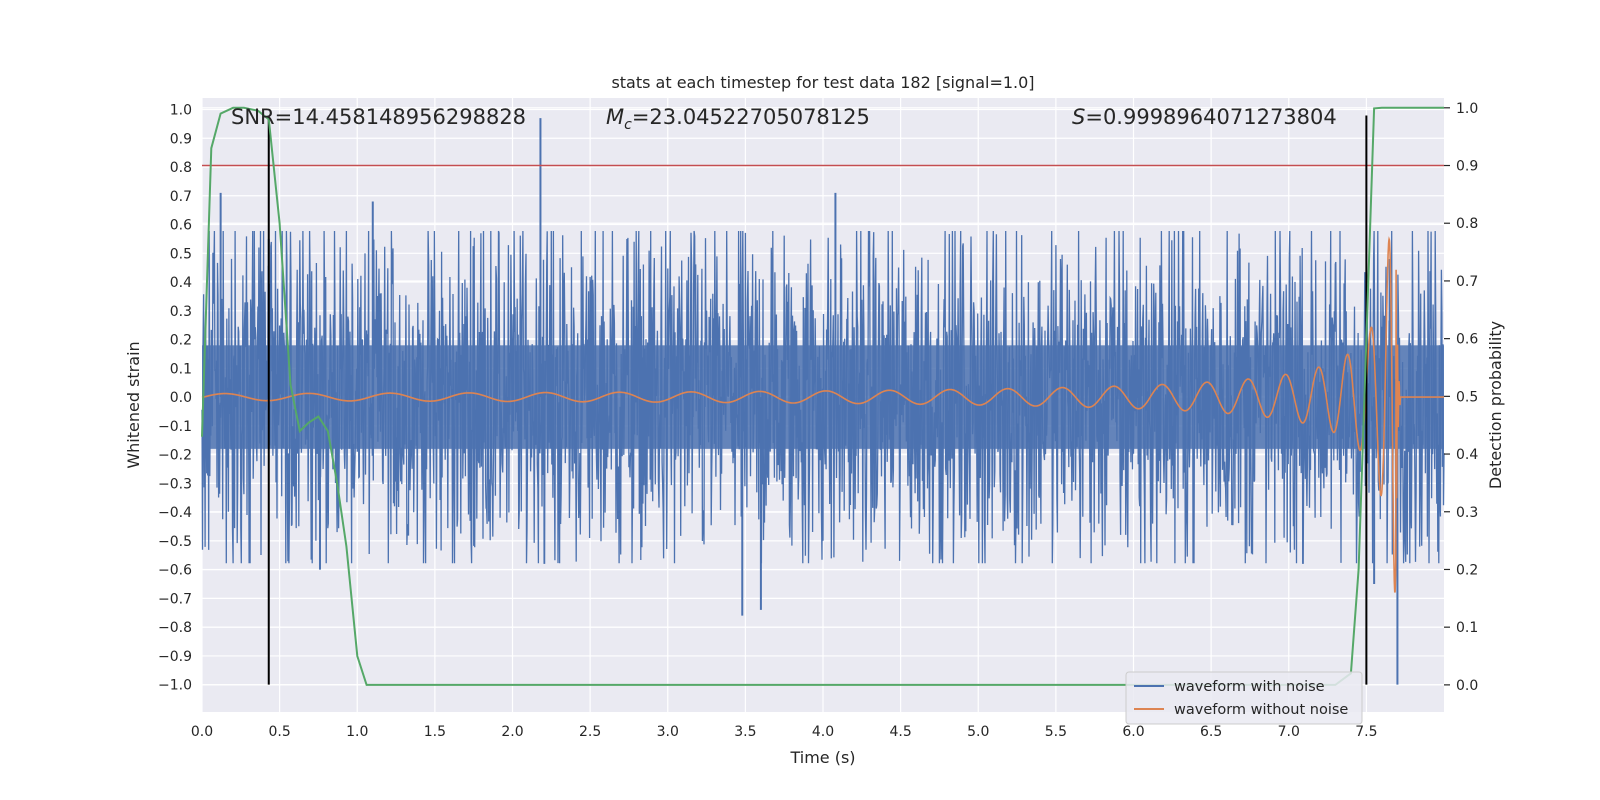  Describe the element at coordinates (175, 484) in the screenshot. I see `y-tick-label: −0.3` at that location.